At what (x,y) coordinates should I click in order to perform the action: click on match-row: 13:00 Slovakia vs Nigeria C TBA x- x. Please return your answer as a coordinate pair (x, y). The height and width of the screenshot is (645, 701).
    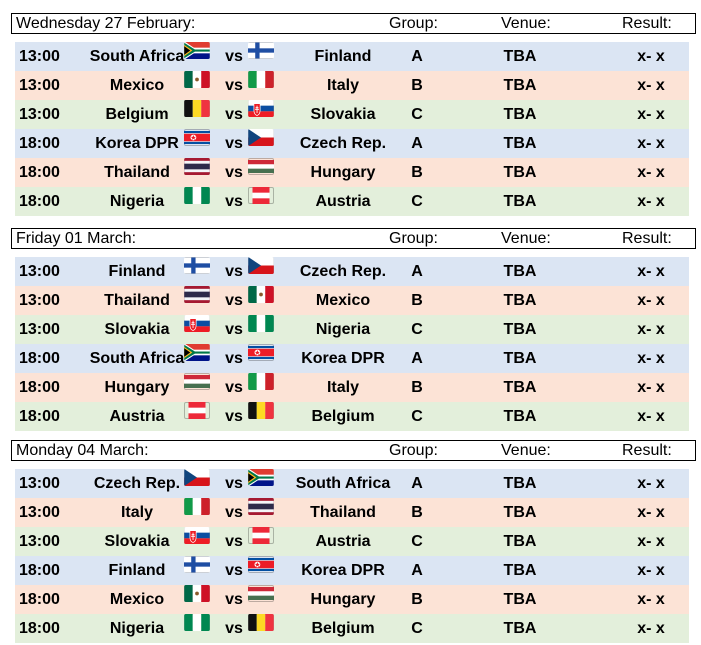
    Looking at the image, I should click on (352, 329).